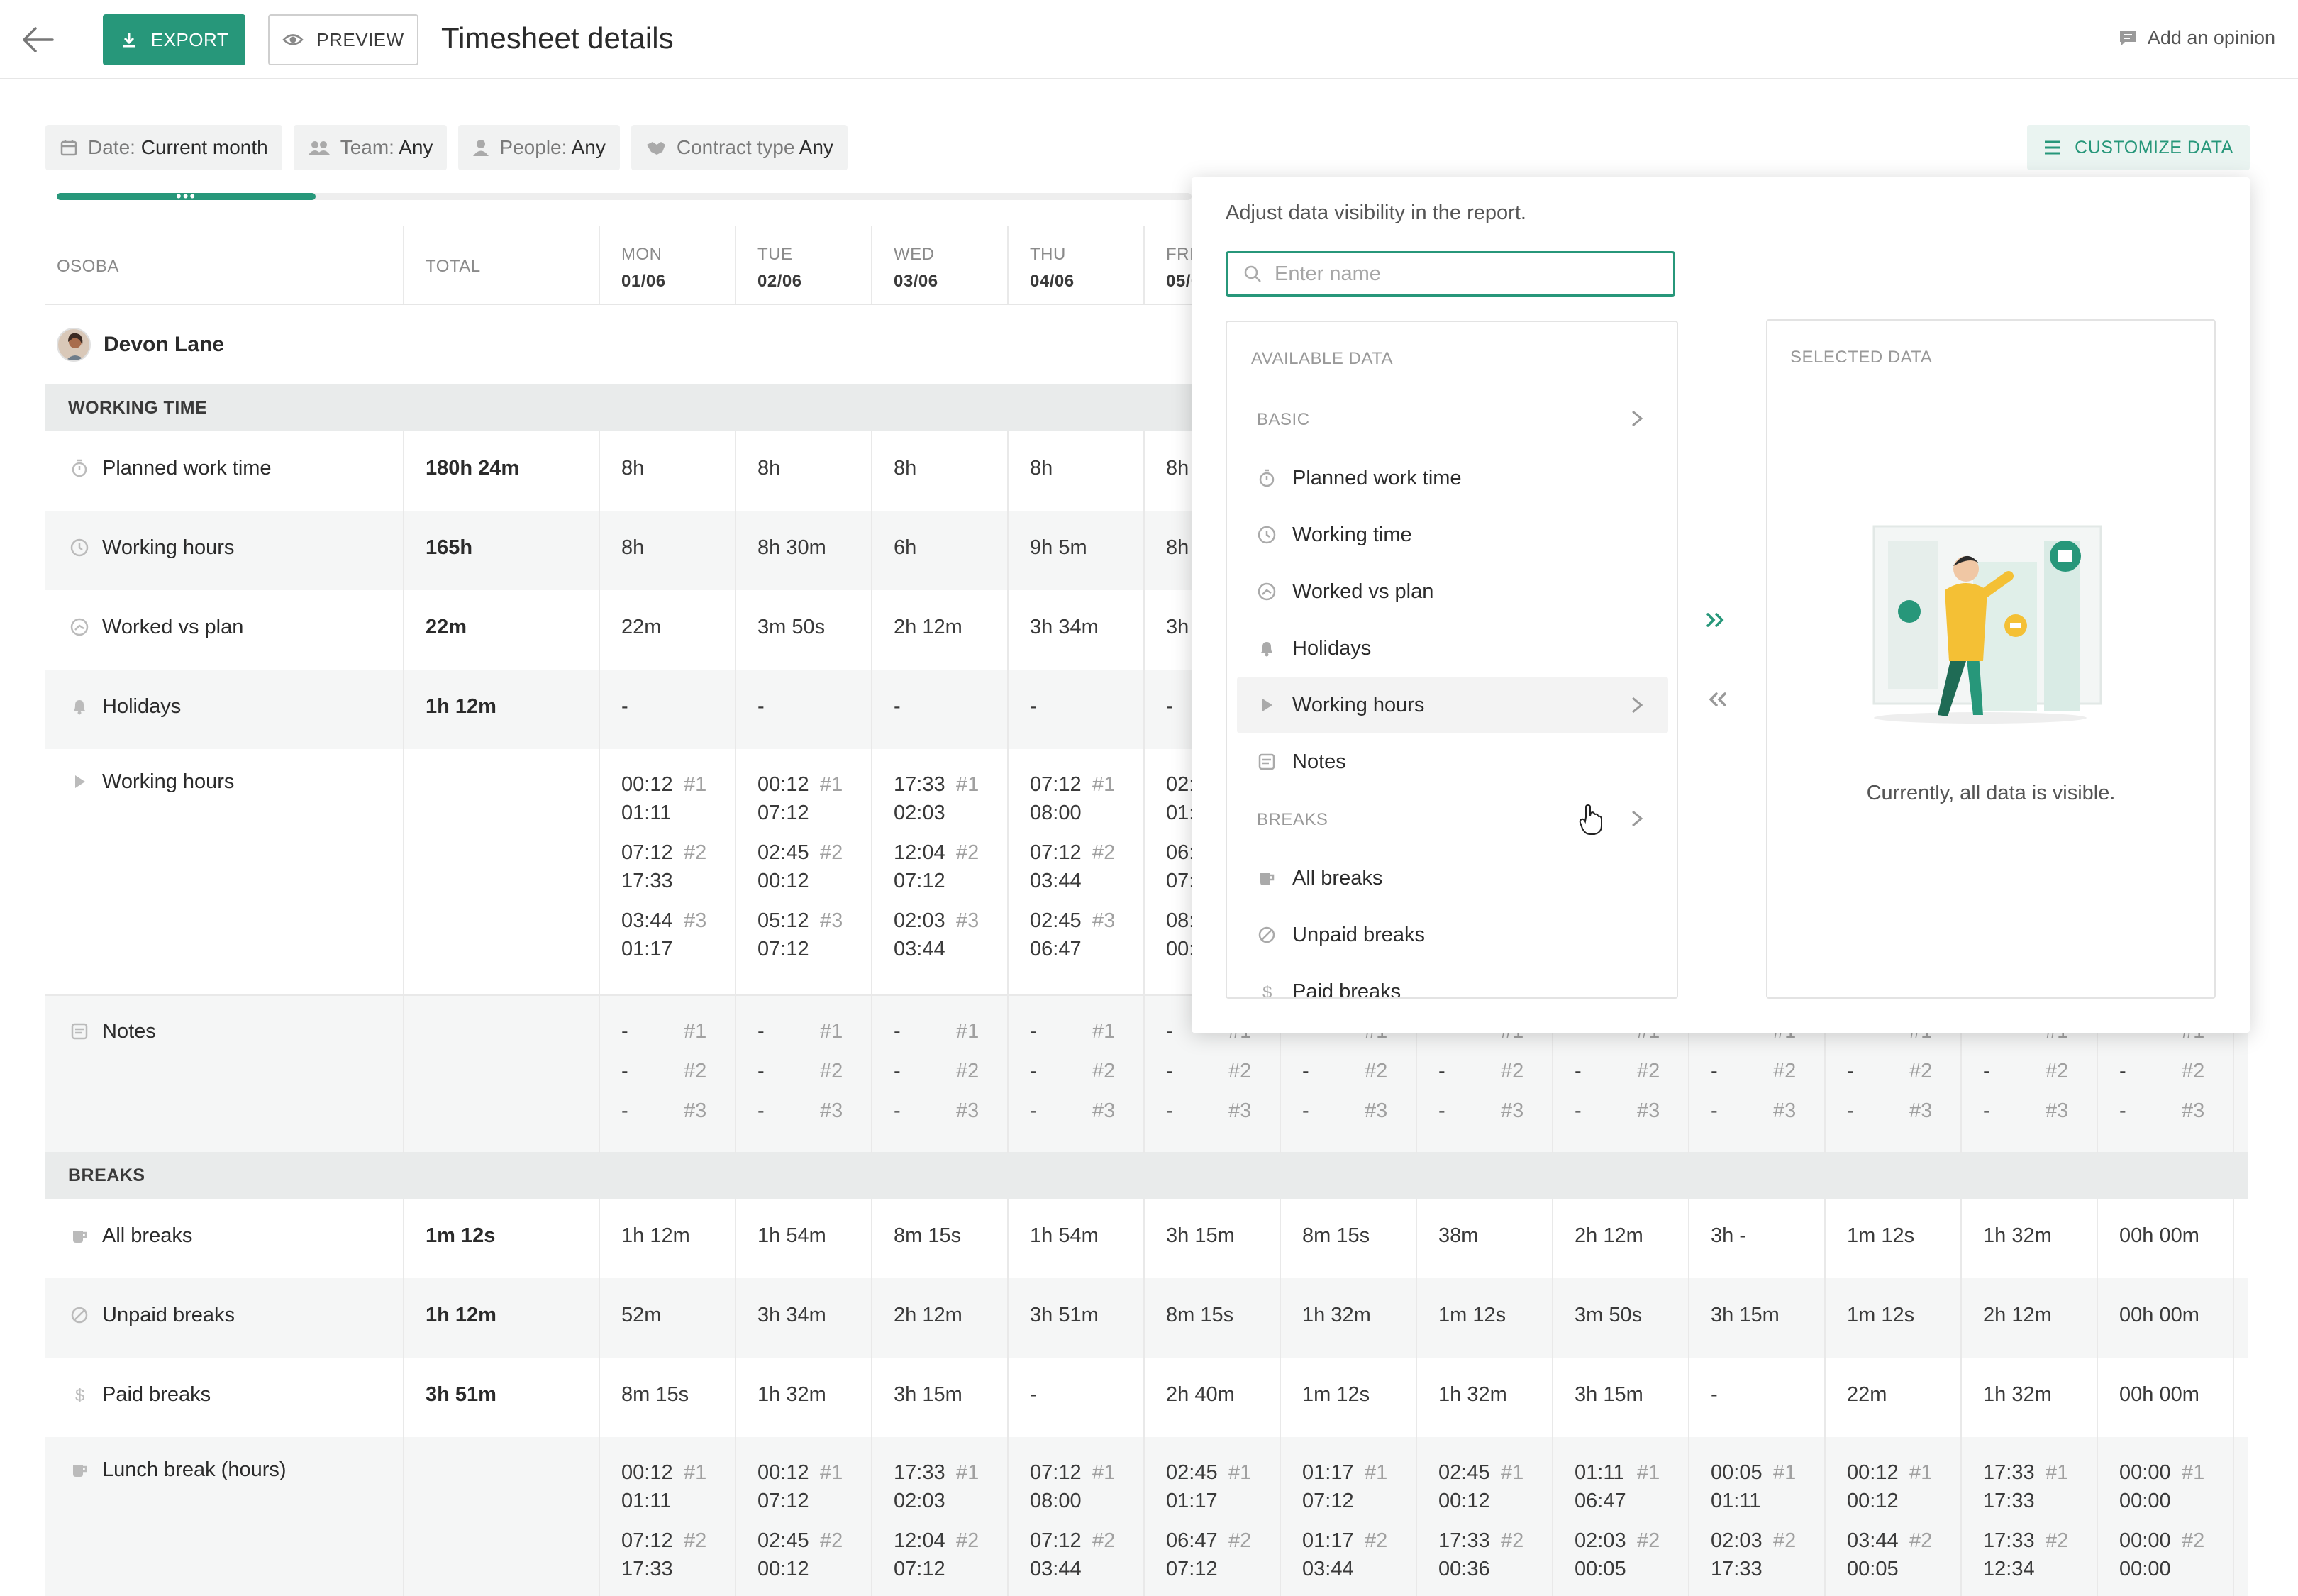 Image resolution: width=2298 pixels, height=1596 pixels. Describe the element at coordinates (804, 630) in the screenshot. I see `day-cell: 3m 50s` at that location.